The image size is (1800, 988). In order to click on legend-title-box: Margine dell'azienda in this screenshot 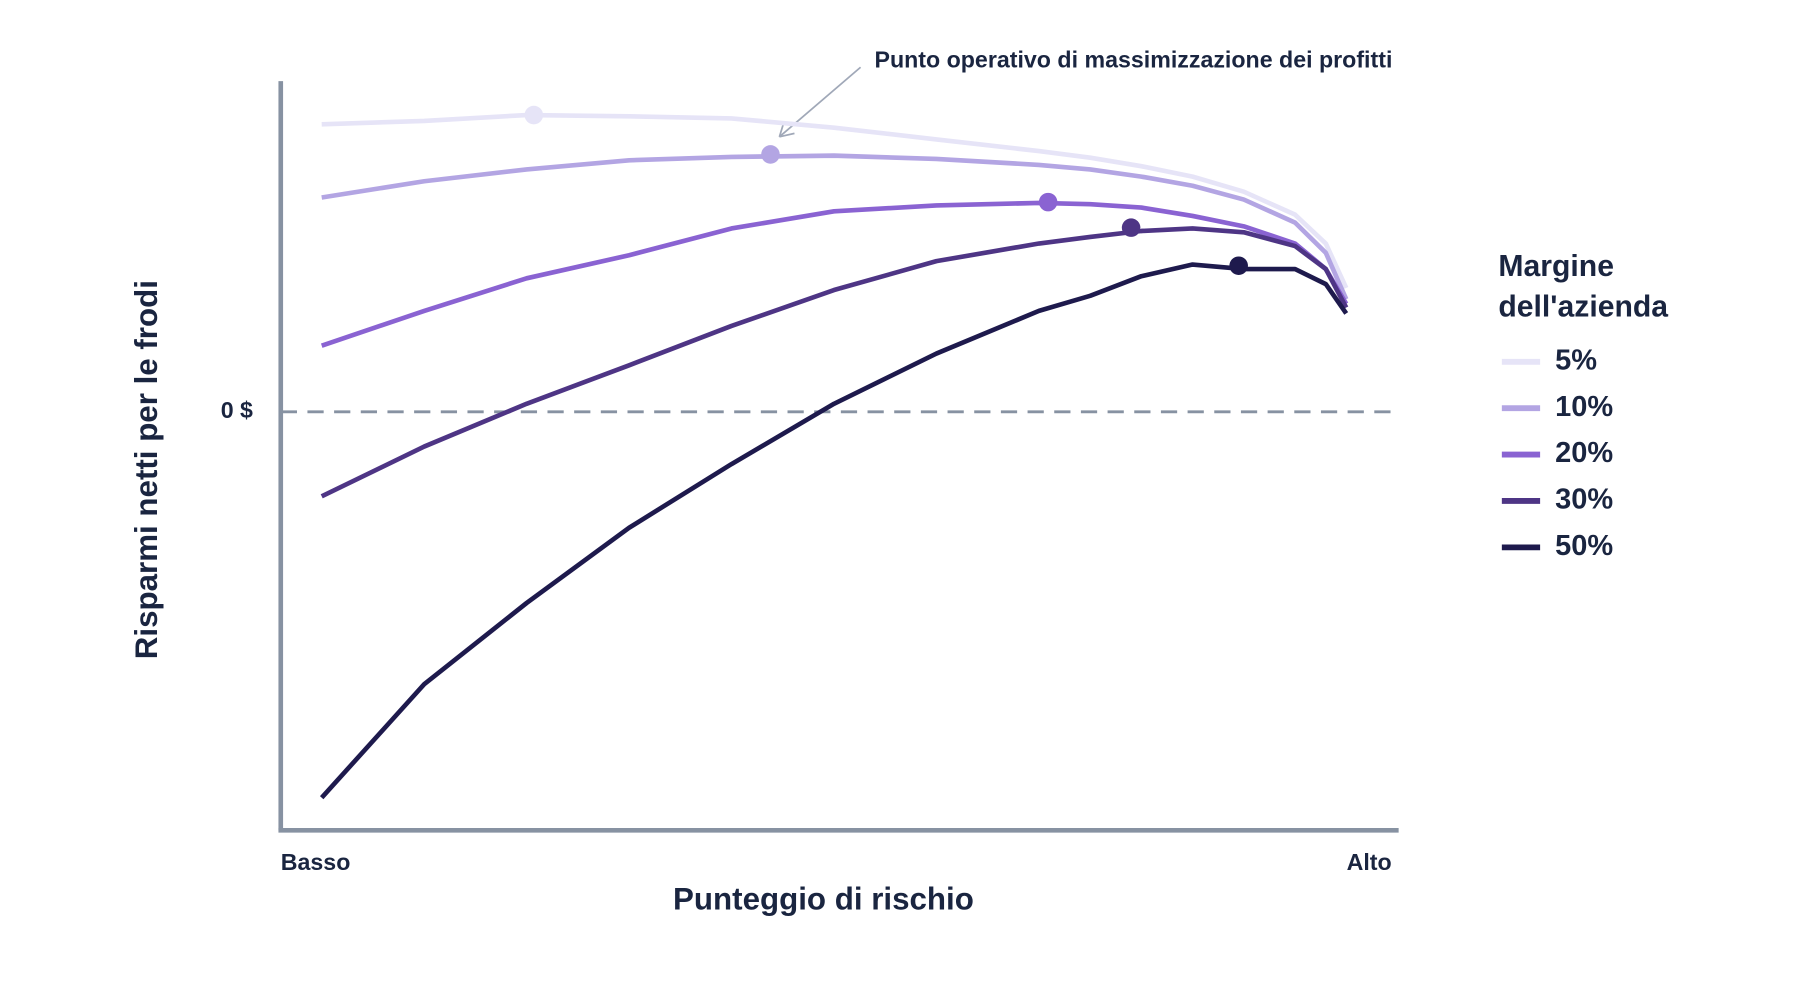, I will do `click(1583, 286)`.